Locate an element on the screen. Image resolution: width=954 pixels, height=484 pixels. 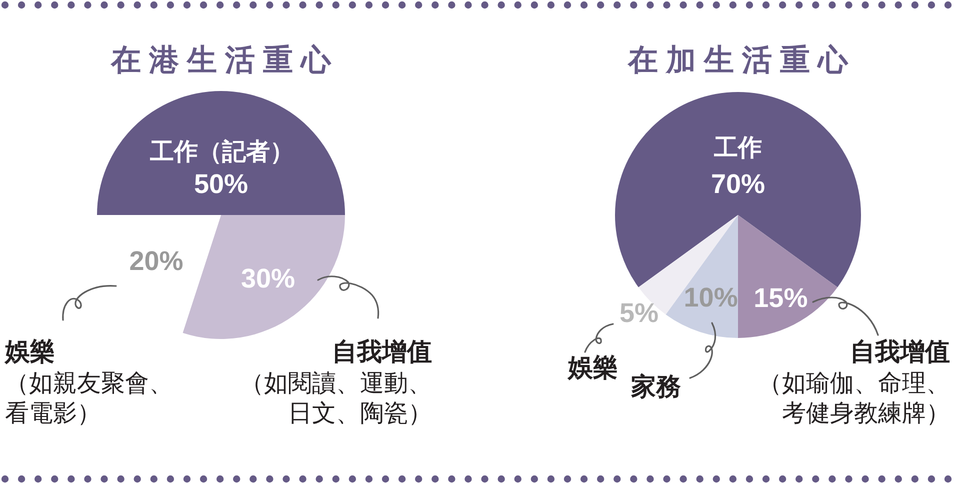
data-label: 20% is located at coordinates (156, 261).